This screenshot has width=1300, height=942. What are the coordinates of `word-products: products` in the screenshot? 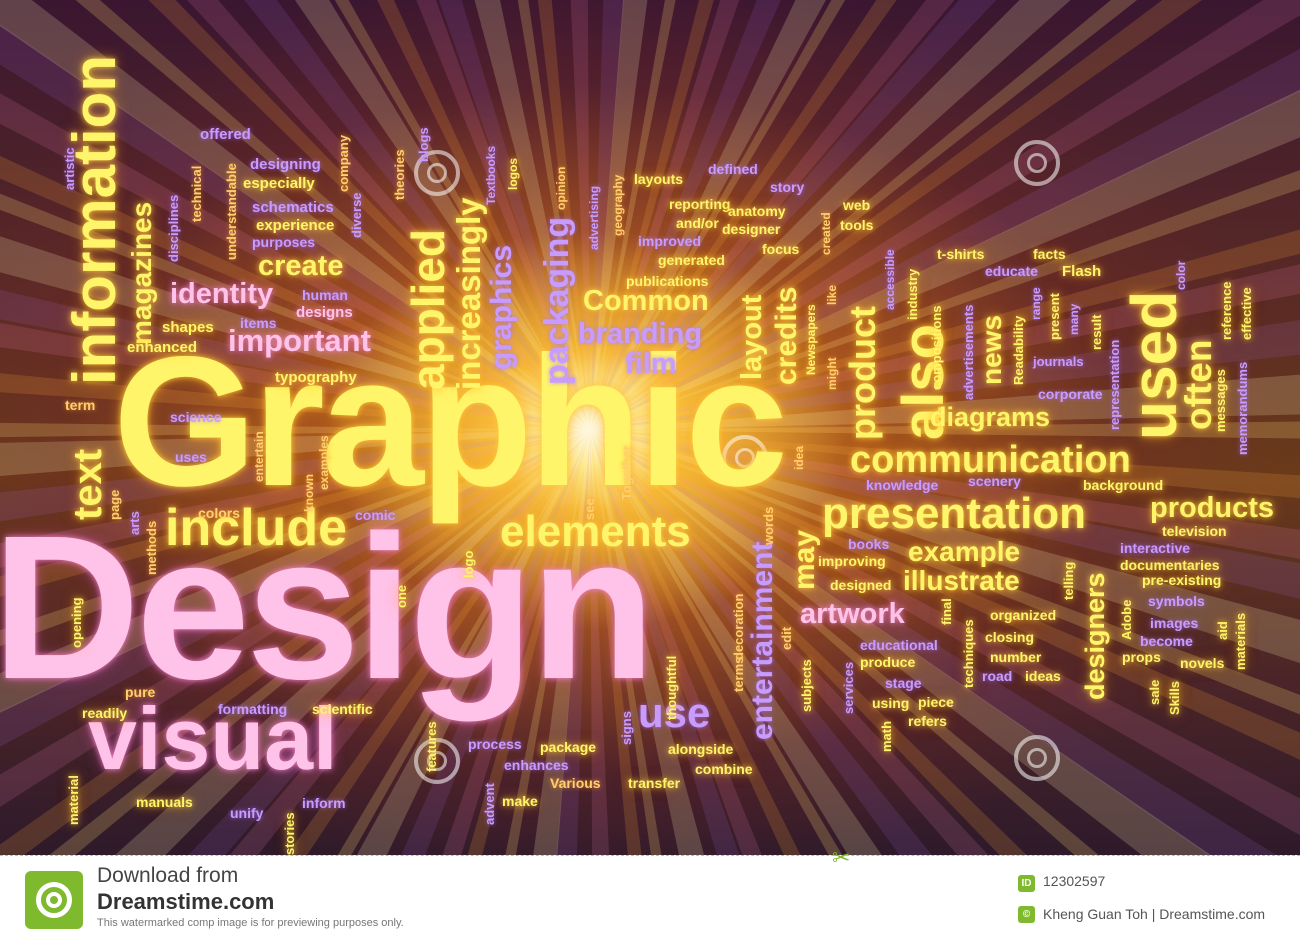 It's located at (1212, 508).